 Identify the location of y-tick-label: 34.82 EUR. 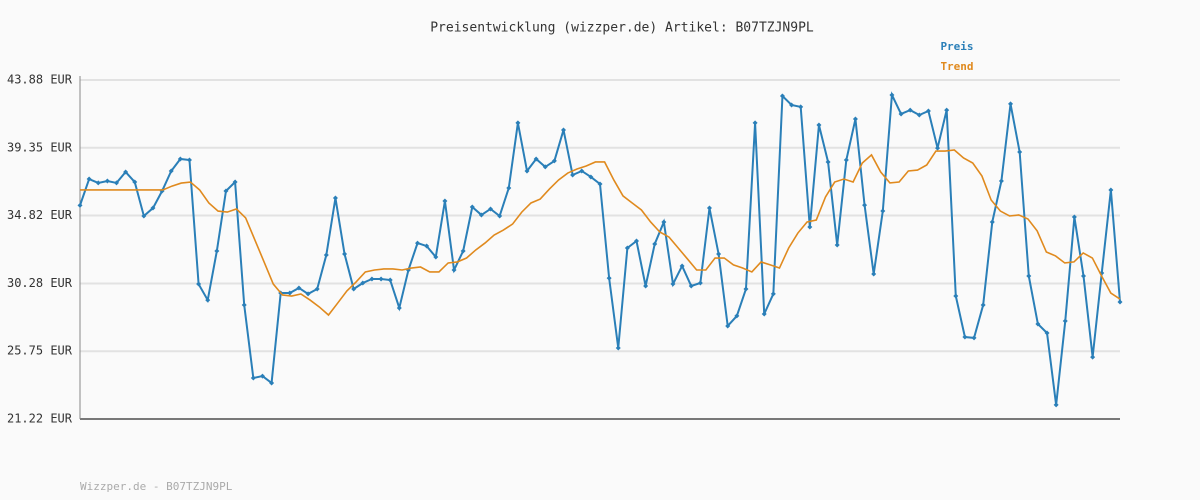
(40, 215).